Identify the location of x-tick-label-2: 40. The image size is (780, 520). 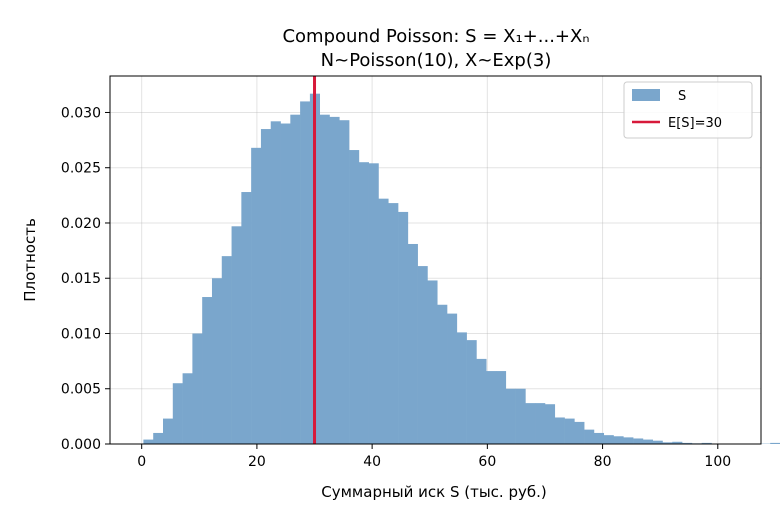
(372, 462).